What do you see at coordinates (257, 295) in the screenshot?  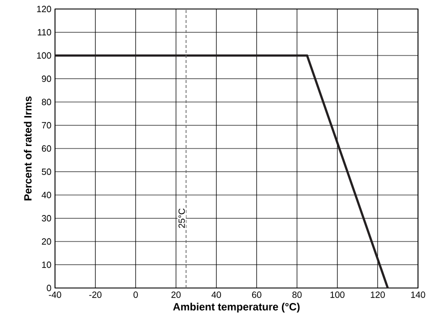 I see `x-tick-label: 60` at bounding box center [257, 295].